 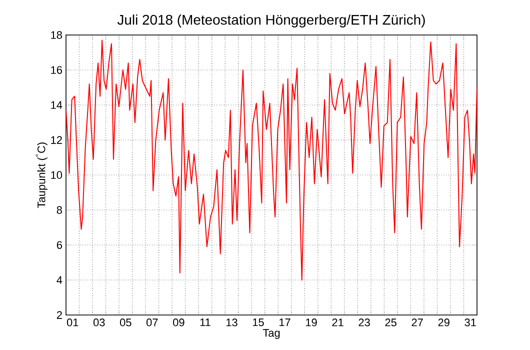 I want to click on x-tick-label: 11, so click(x=205, y=322).